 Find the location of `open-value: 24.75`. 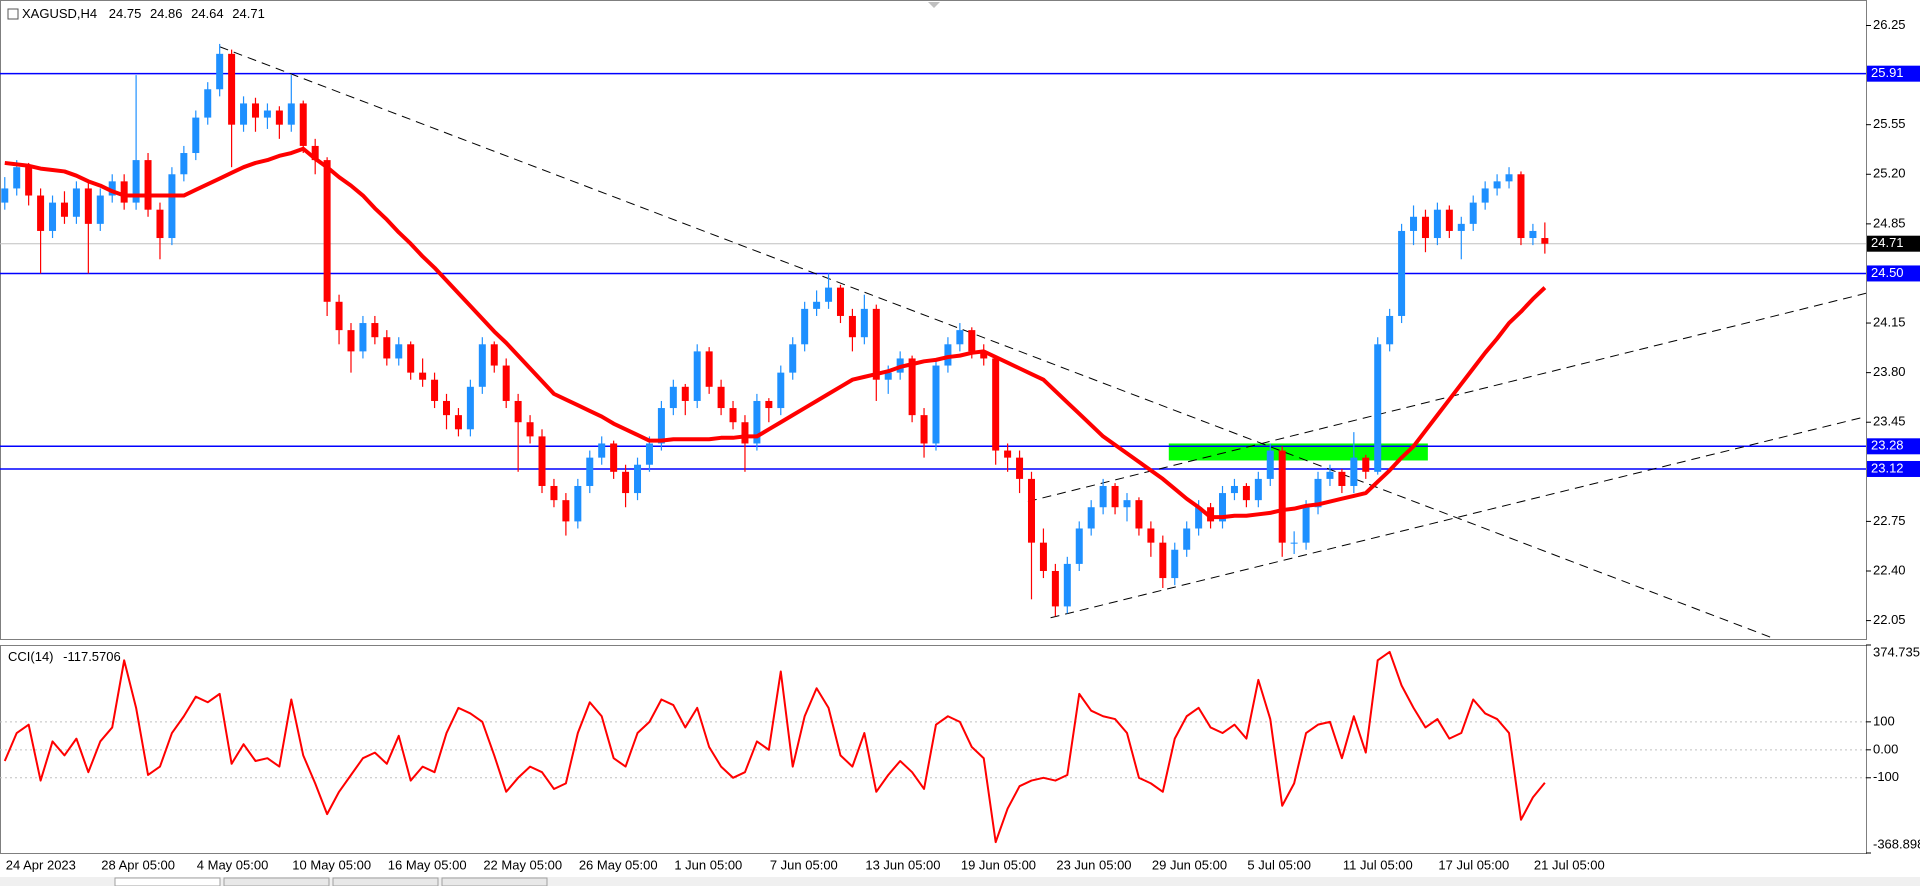

open-value: 24.75 is located at coordinates (125, 13).